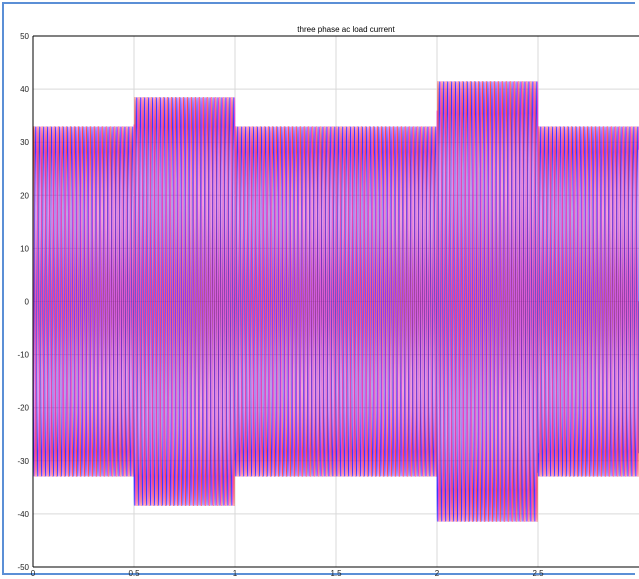  Describe the element at coordinates (134, 573) in the screenshot. I see `x-tick-label: 0.5` at that location.